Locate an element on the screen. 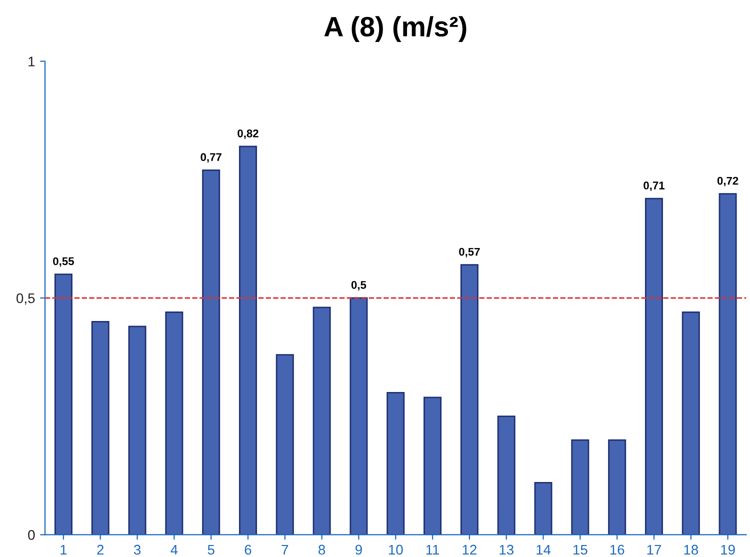 The image size is (750, 557). x-tick-label: 8 is located at coordinates (322, 549).